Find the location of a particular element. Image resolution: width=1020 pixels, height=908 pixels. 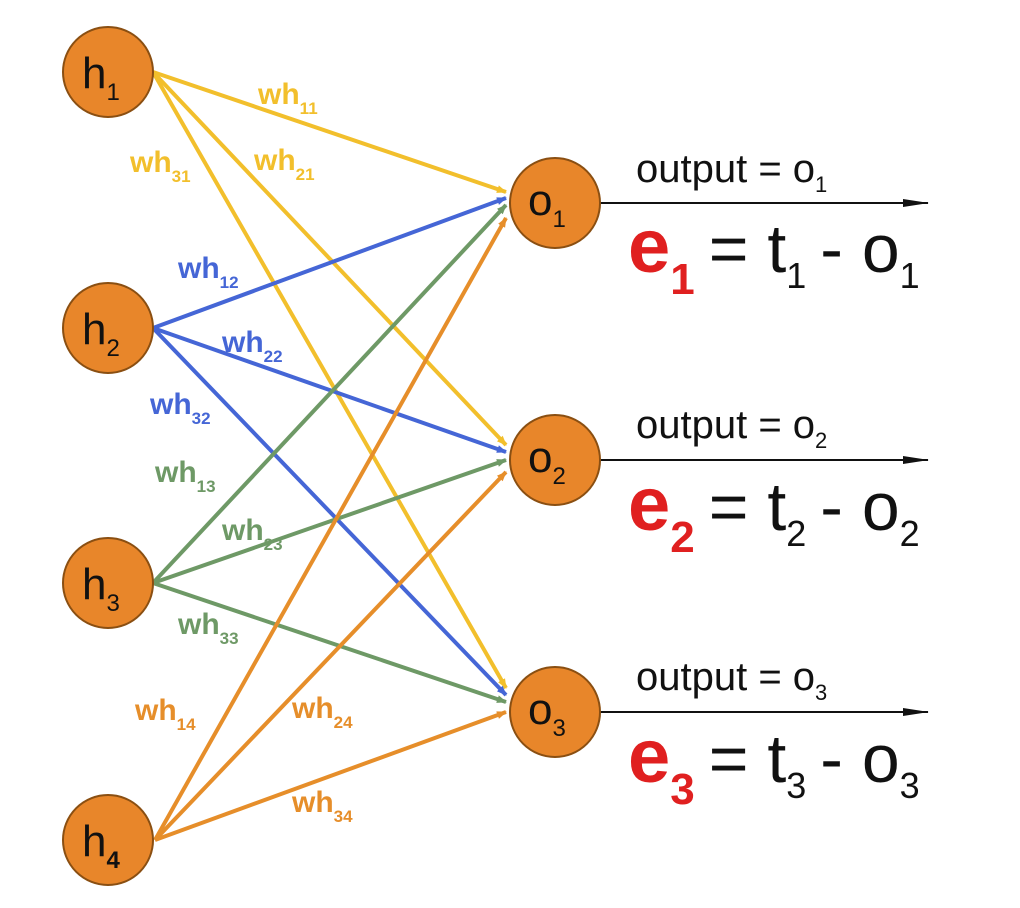

edge-h1-o1 is located at coordinates (329, 132).